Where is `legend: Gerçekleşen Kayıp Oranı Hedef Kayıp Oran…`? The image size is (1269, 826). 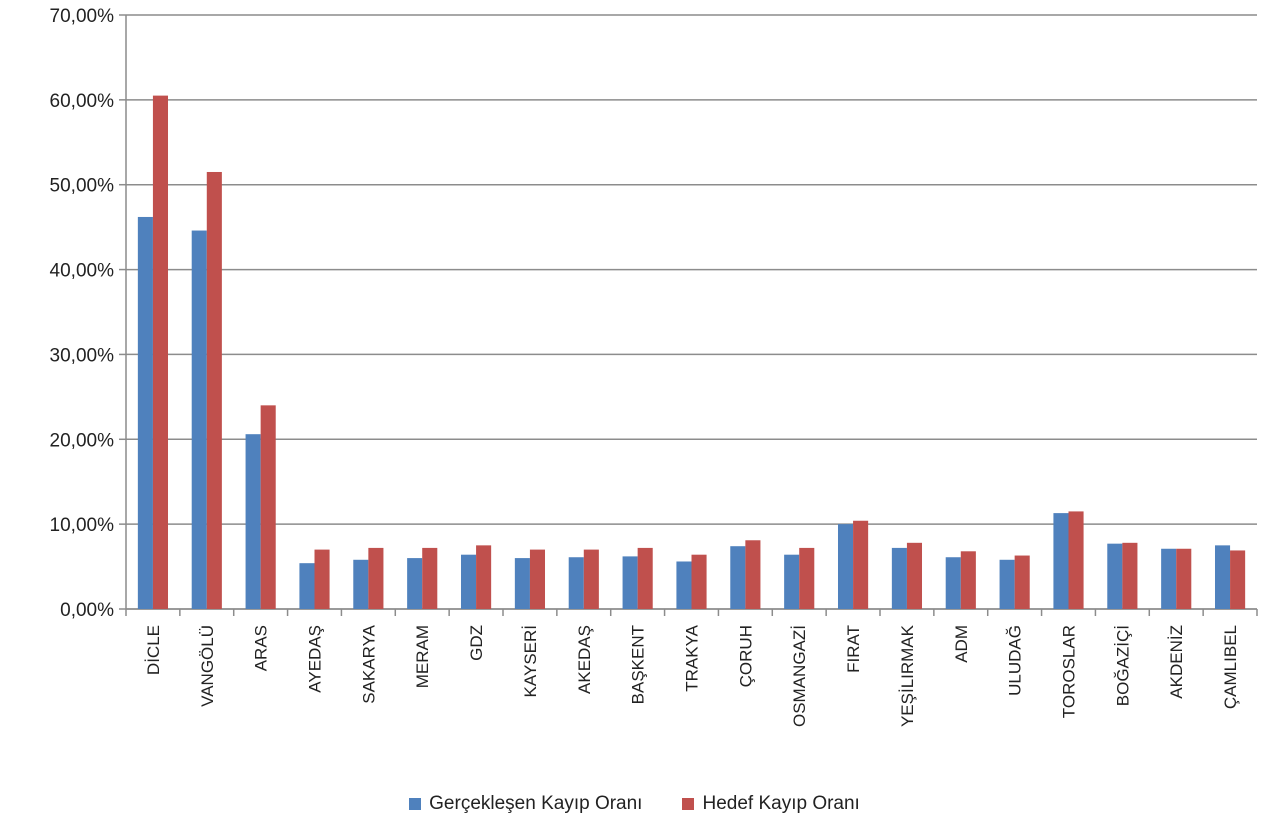
legend: Gerçekleşen Kayıp Oranı Hedef Kayıp Oran… is located at coordinates (634, 804).